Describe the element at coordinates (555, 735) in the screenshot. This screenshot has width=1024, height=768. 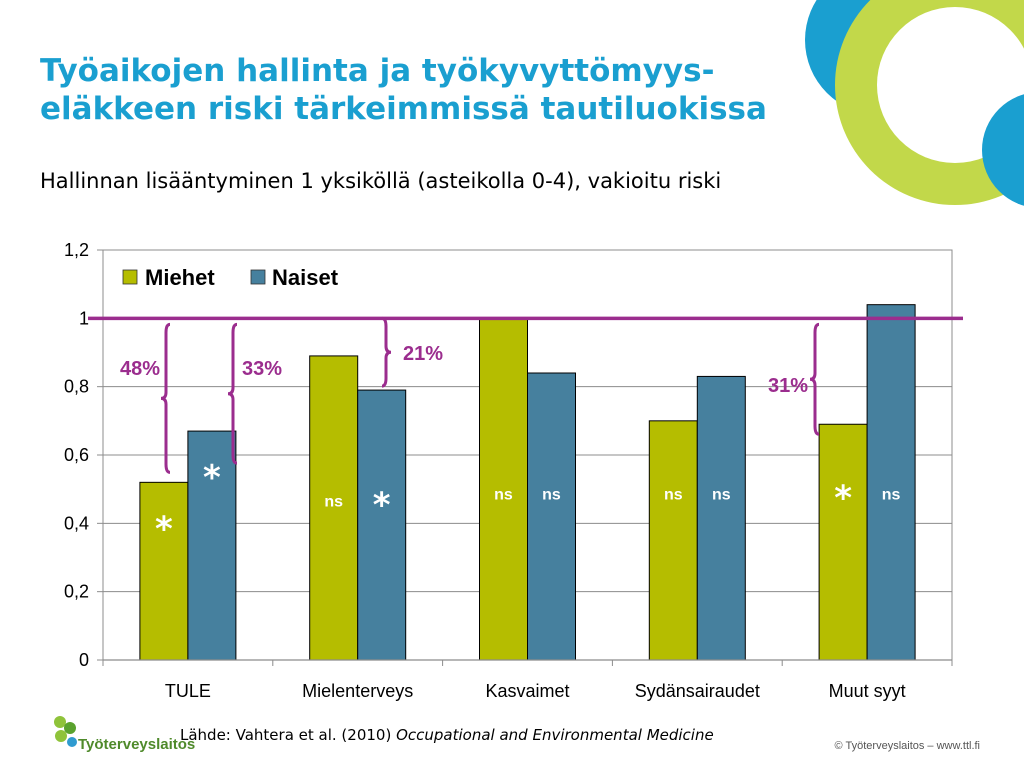
I see `source-journal: Occupational and Environmental Medicine` at that location.